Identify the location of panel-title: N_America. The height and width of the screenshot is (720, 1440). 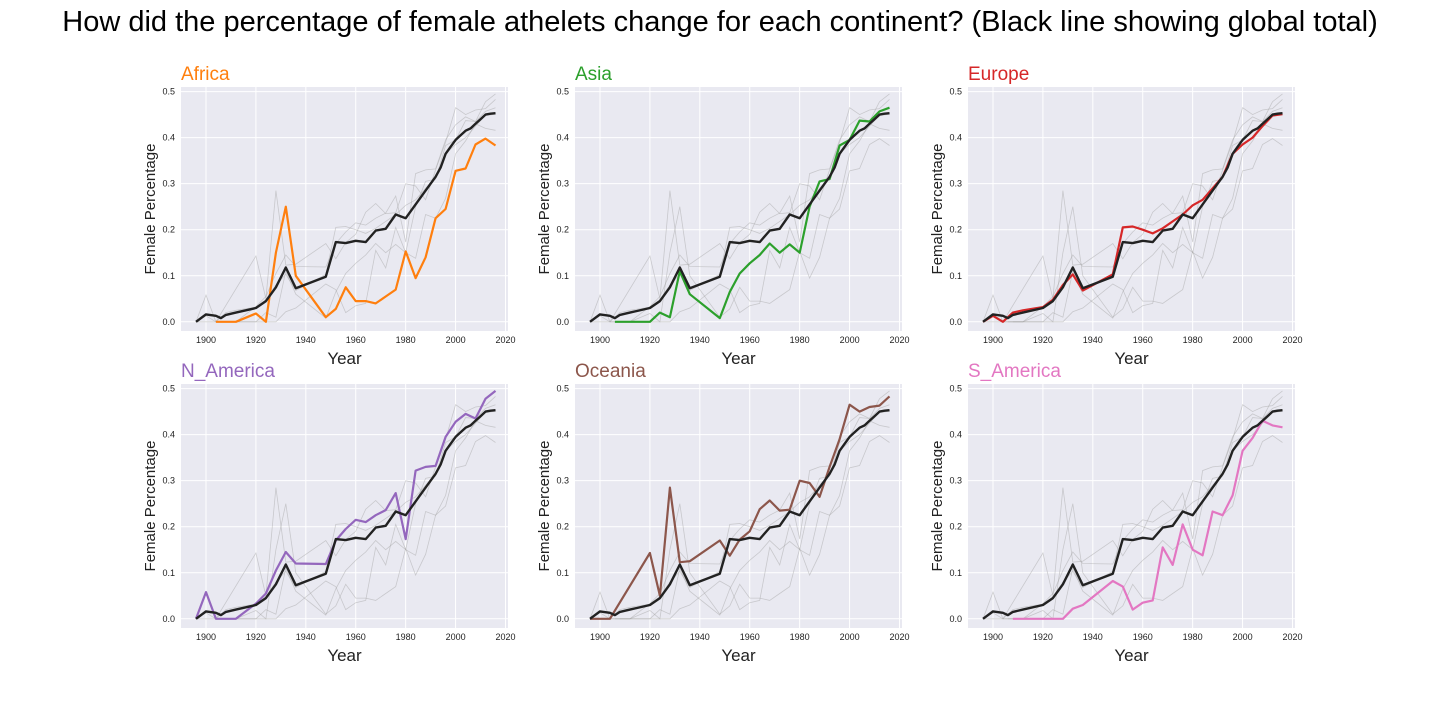
(228, 371).